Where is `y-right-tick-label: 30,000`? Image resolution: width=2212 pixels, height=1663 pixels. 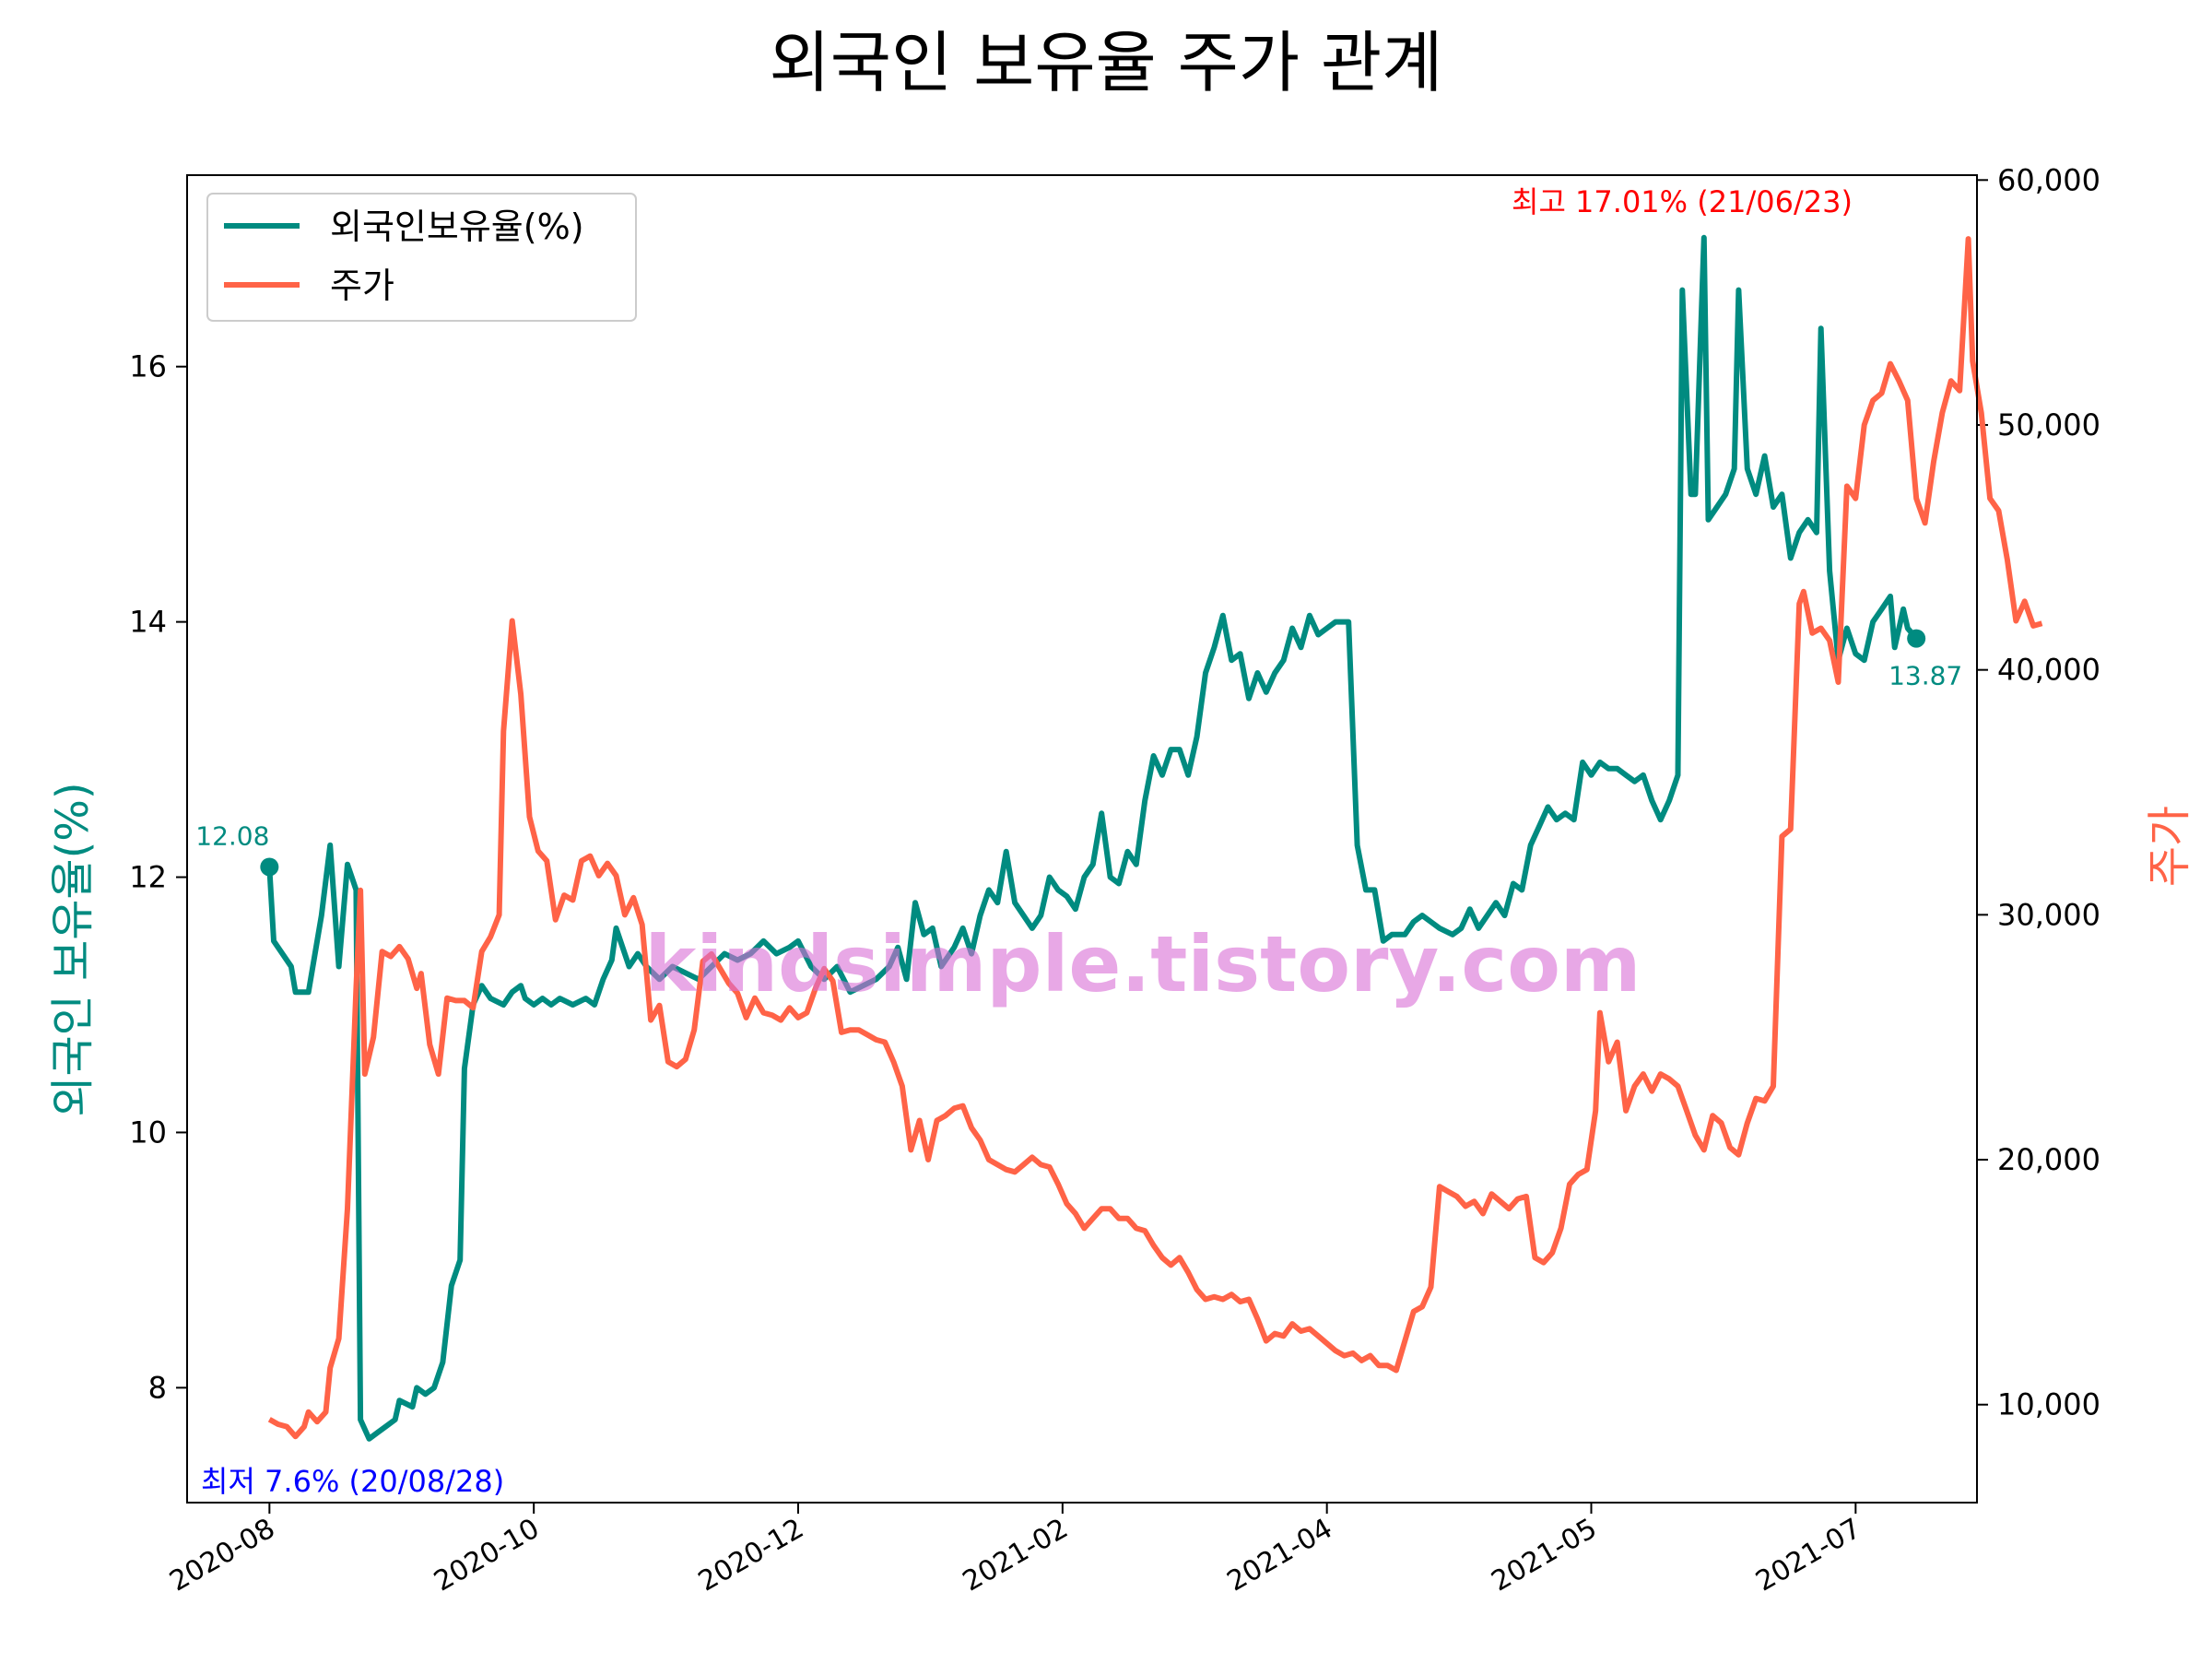
y-right-tick-label: 30,000 is located at coordinates (2048, 914).